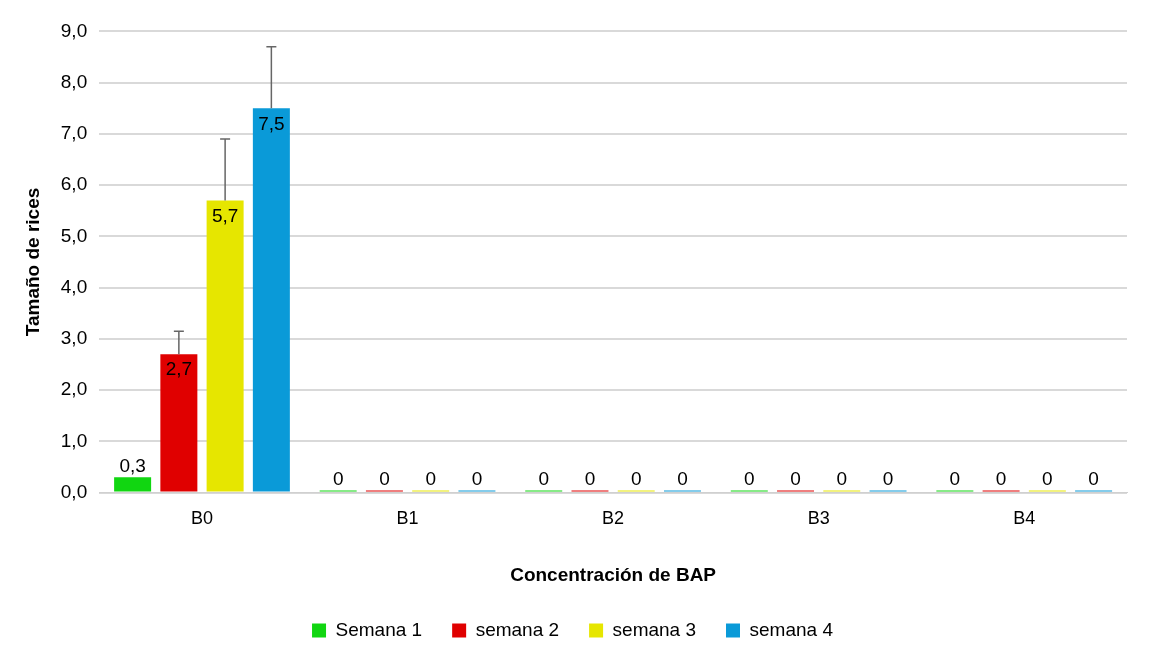  What do you see at coordinates (74, 133) in the screenshot?
I see `y-tick-label: 7,0` at bounding box center [74, 133].